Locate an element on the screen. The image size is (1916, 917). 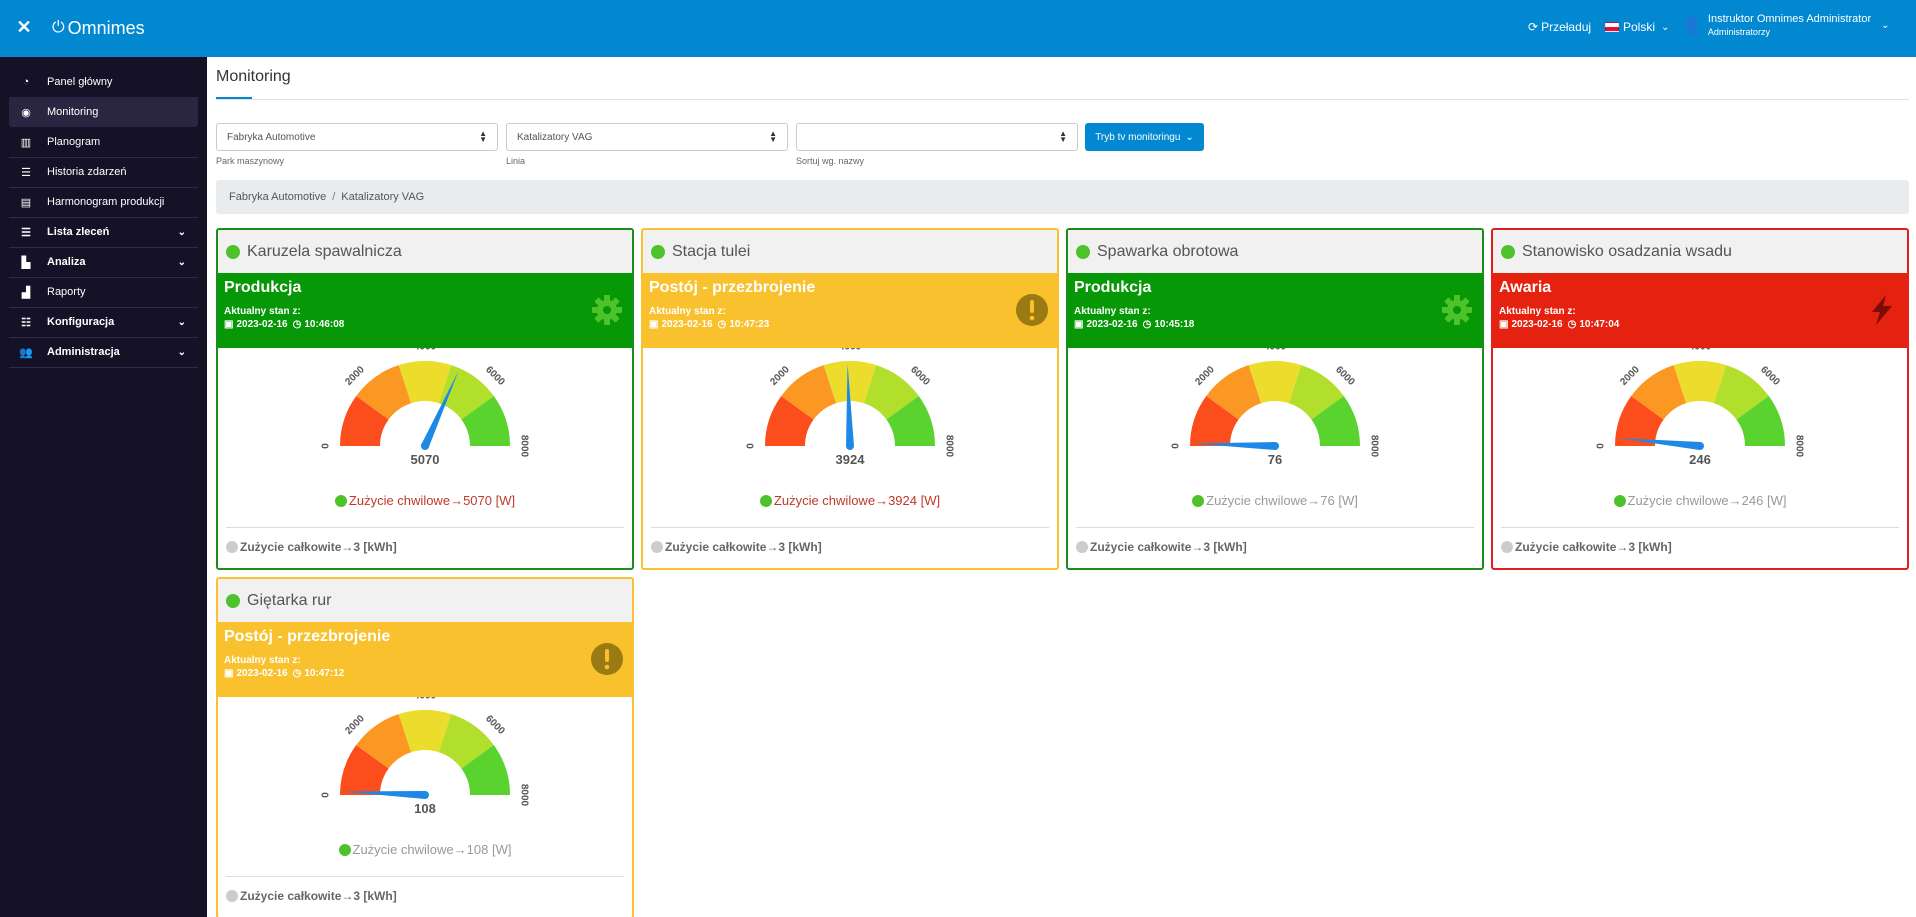
brand-name: Omnimes is located at coordinates (106, 27).